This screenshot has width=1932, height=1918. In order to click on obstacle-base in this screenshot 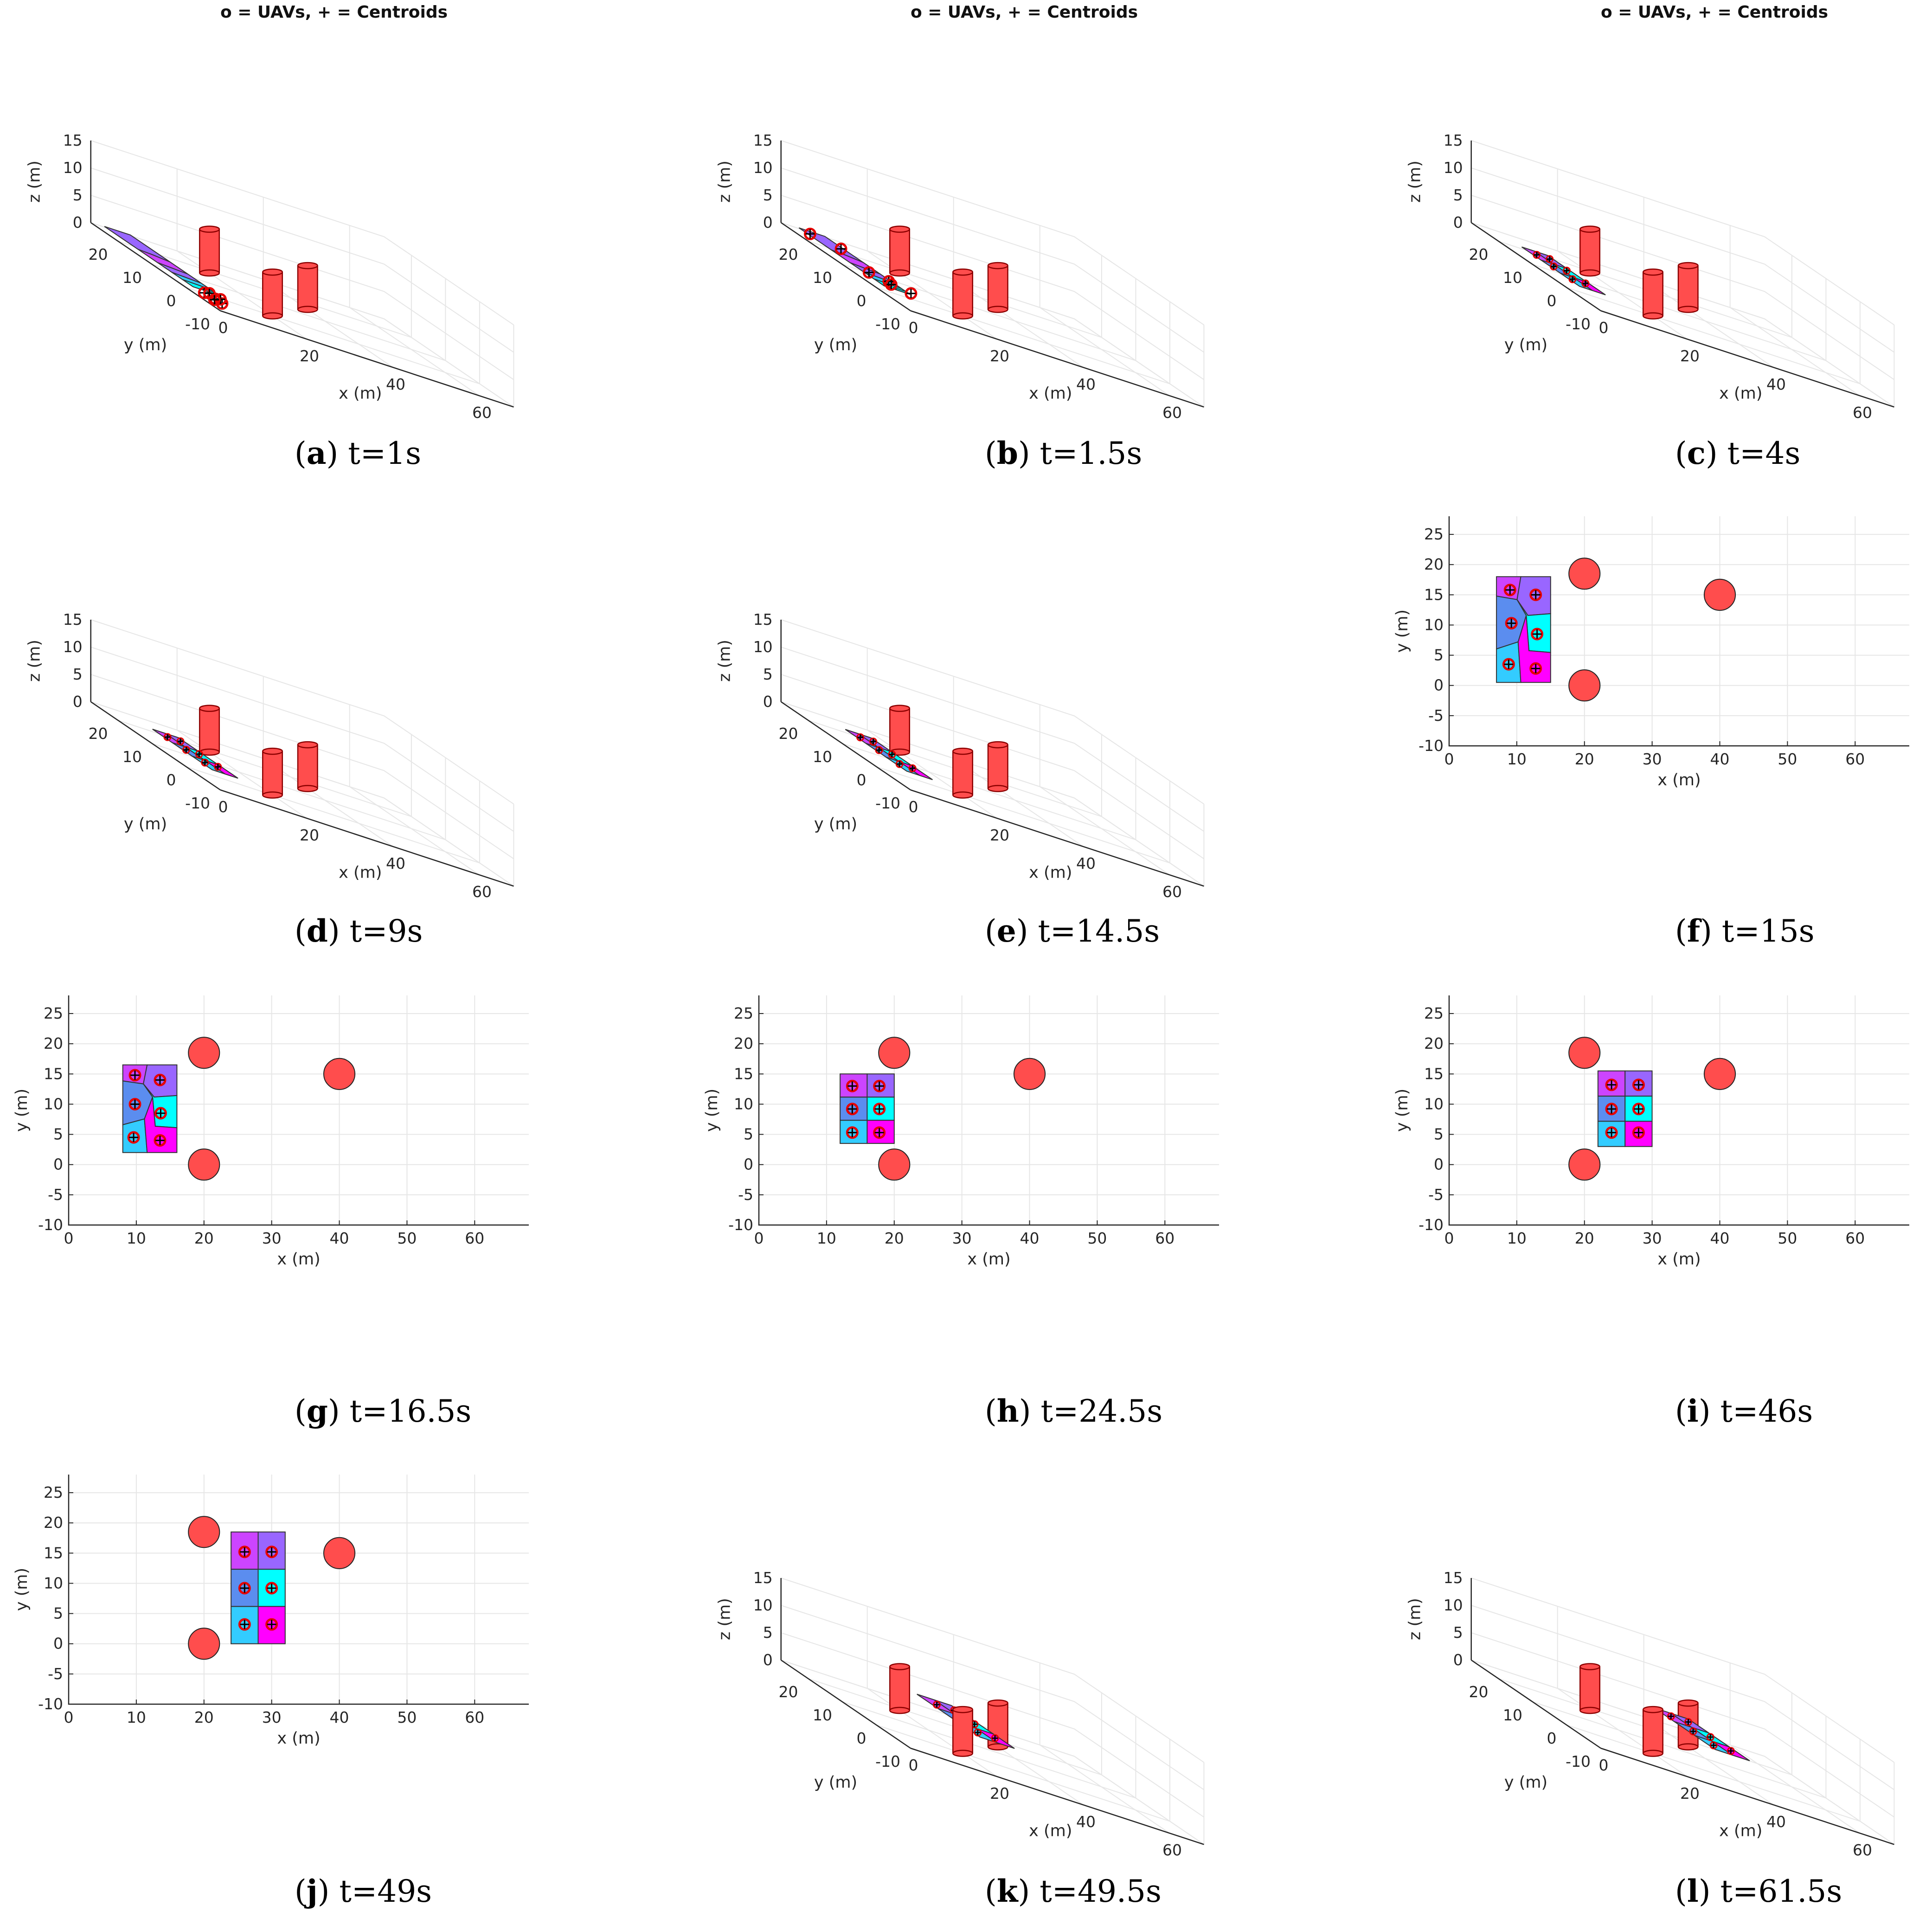, I will do `click(307, 310)`.